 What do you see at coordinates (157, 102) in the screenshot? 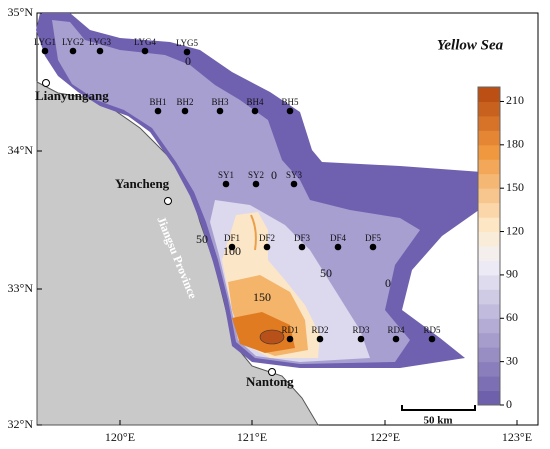
I see `station-label: BH1` at bounding box center [157, 102].